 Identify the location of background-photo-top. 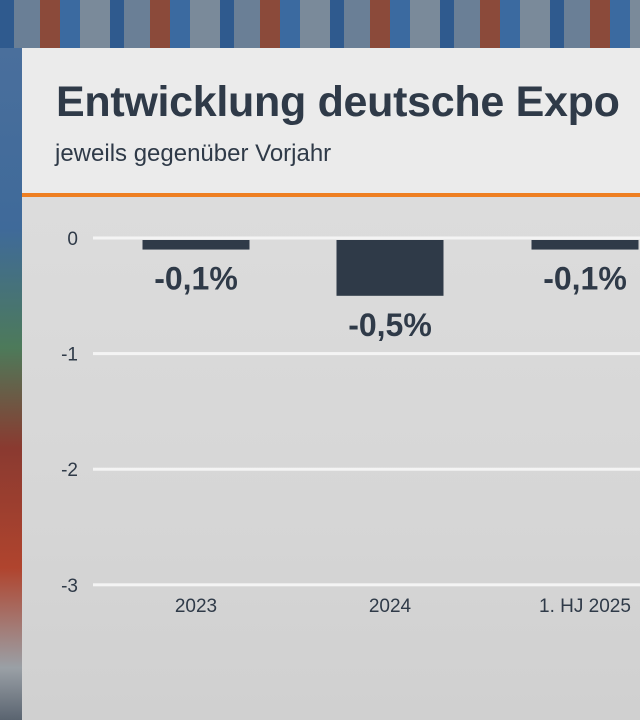
(320, 24).